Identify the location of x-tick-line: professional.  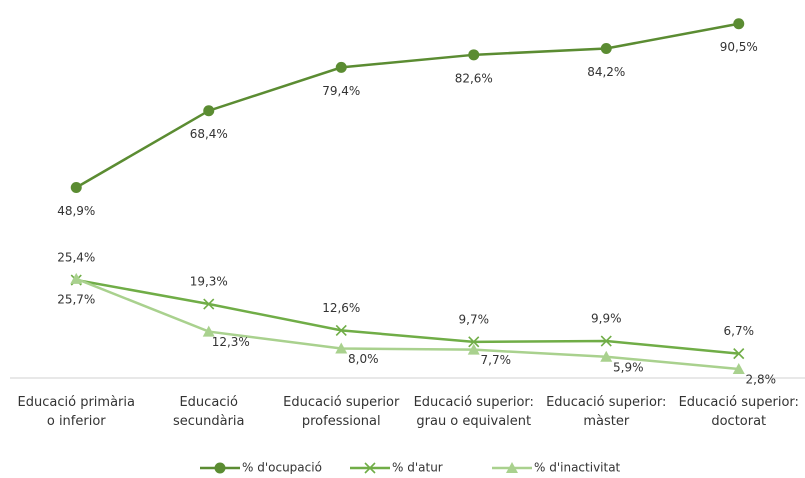
(341, 421).